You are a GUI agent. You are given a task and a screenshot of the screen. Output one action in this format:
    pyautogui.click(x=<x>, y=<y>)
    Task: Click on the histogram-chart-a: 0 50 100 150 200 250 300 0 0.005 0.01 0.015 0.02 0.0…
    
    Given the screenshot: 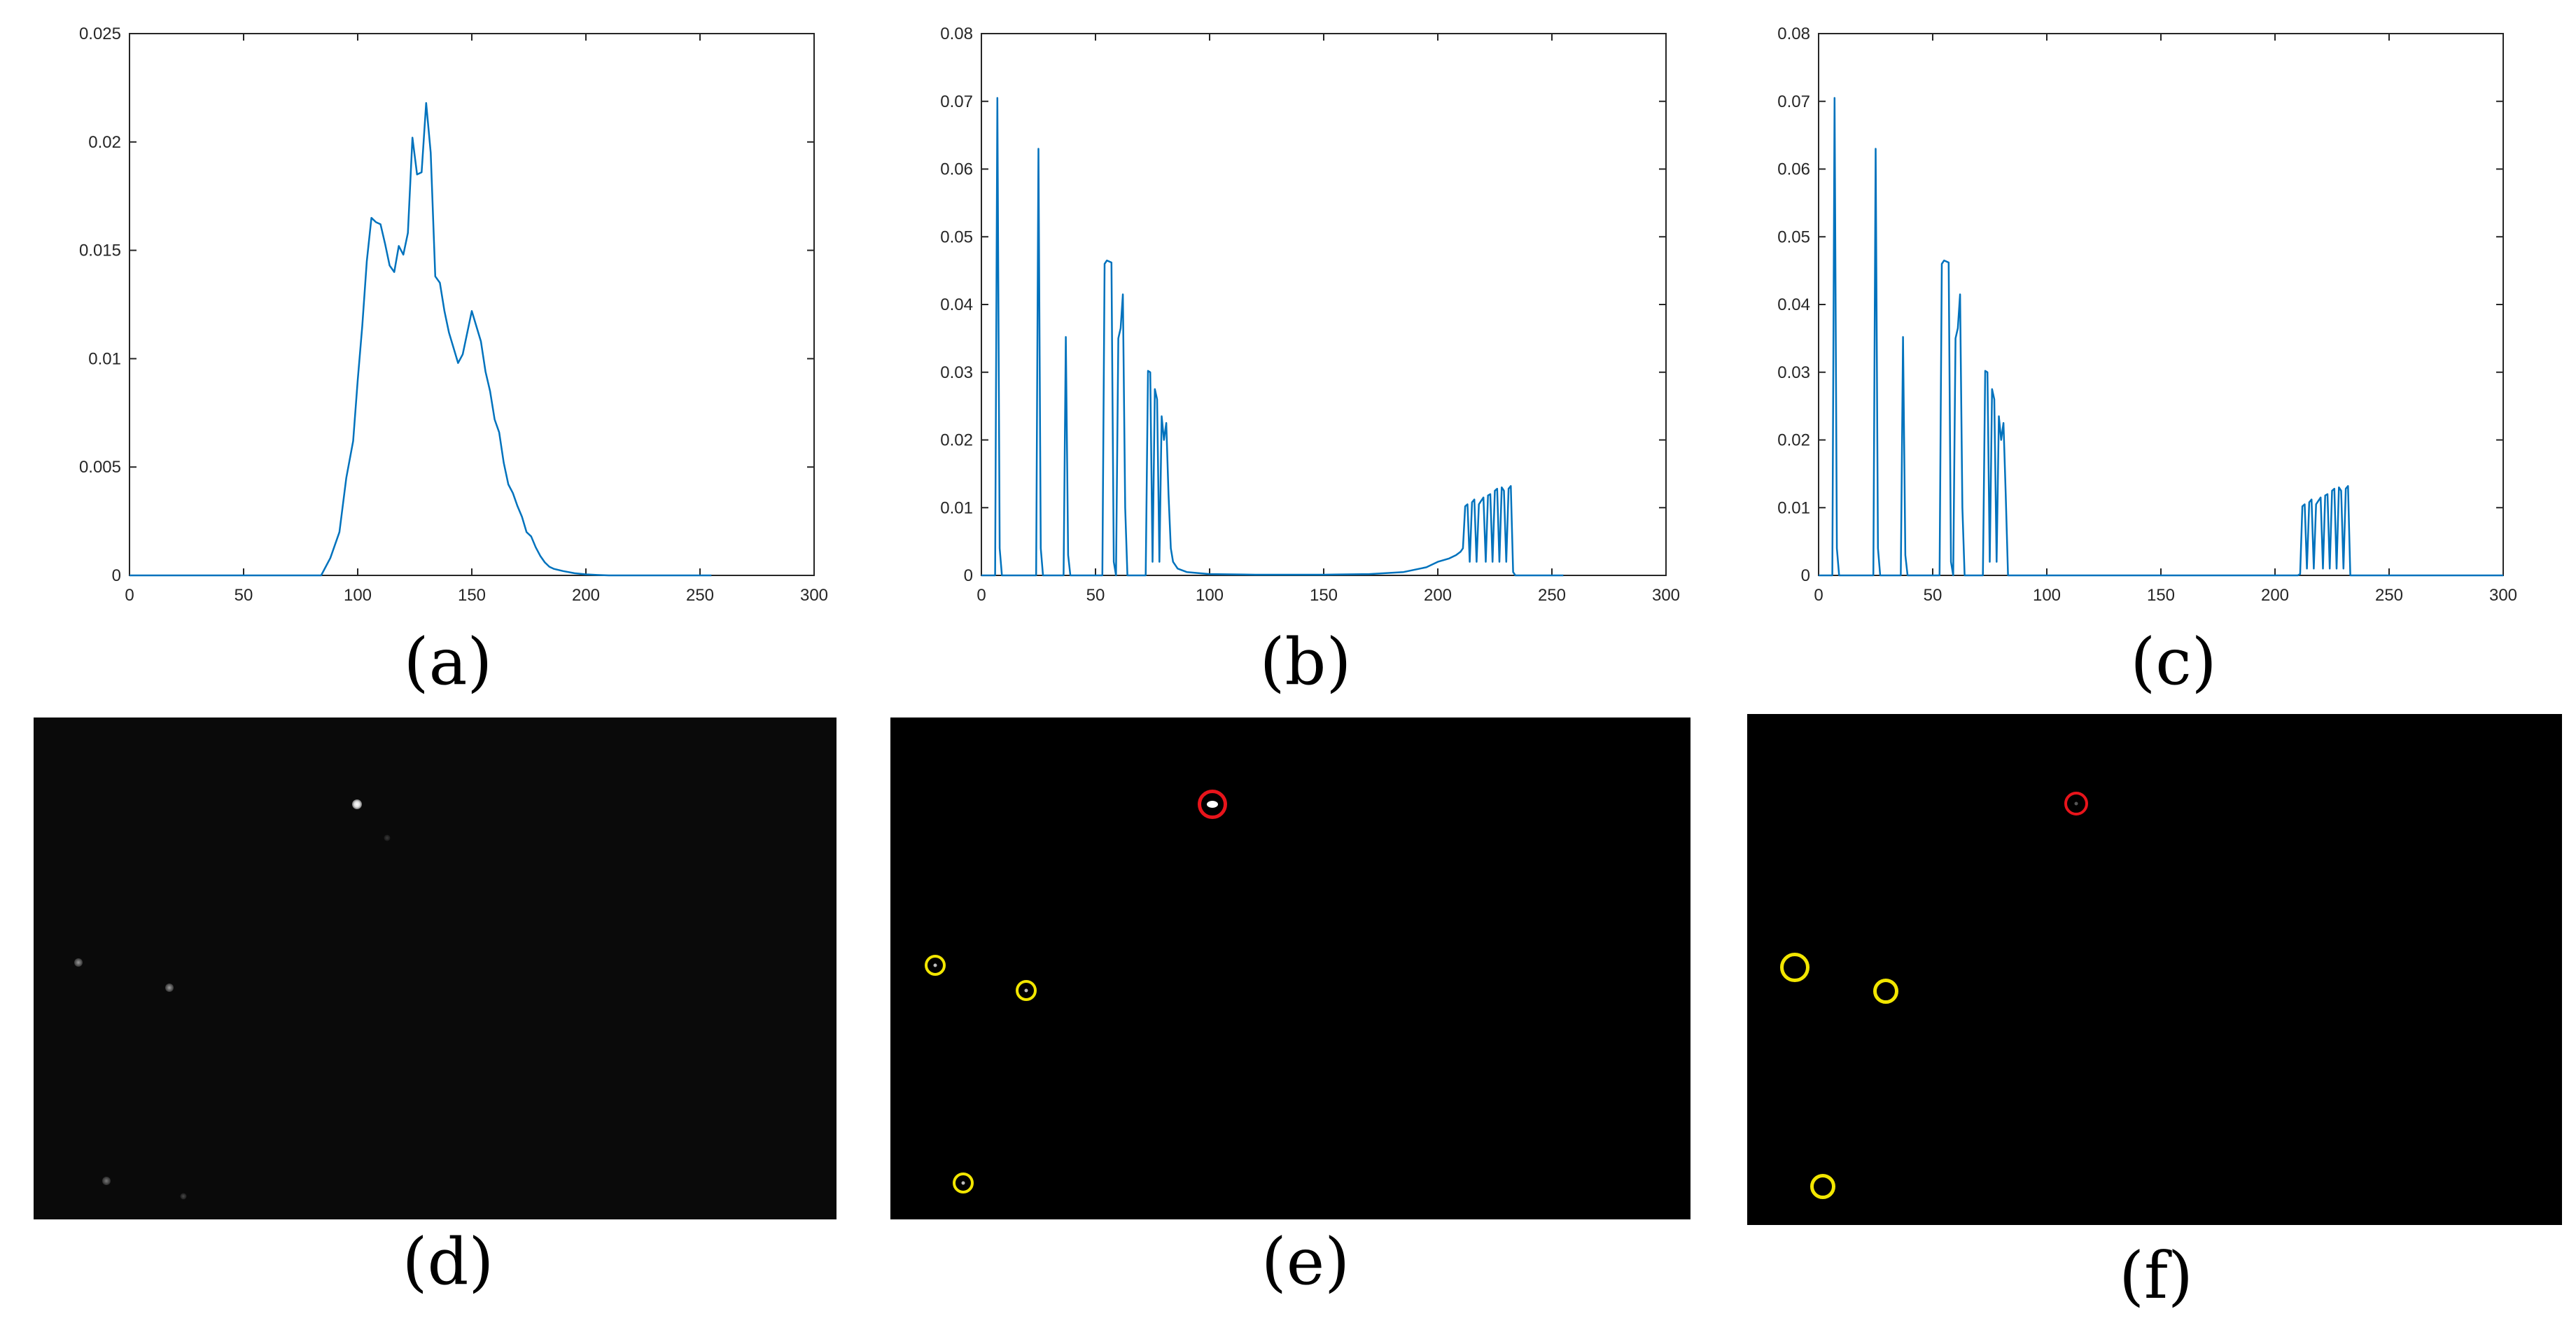 What is the action you would take?
    pyautogui.click(x=453, y=314)
    